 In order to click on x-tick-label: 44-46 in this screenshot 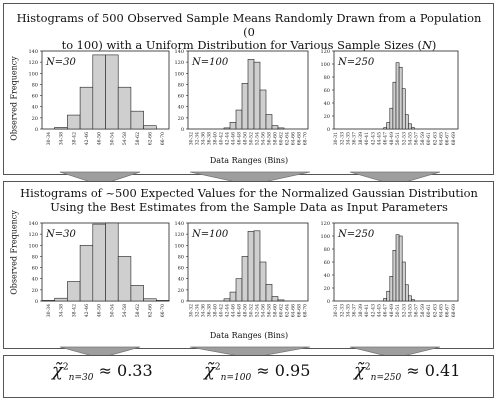, I will do `click(234, 138)`.